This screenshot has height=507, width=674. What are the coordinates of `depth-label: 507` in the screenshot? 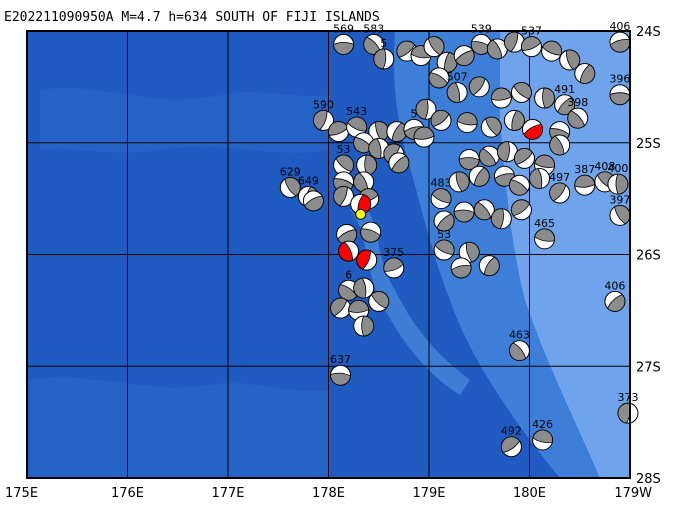 It's located at (457, 76).